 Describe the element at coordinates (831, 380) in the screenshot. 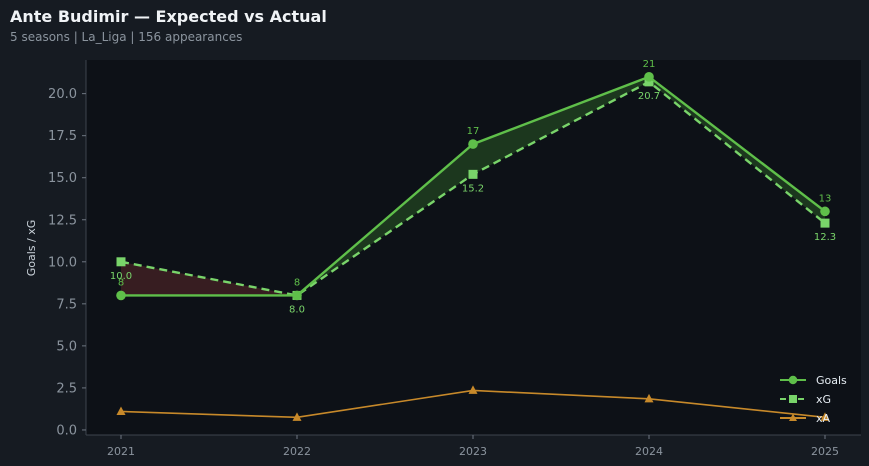

I see `legend-goals-label: Goals` at that location.